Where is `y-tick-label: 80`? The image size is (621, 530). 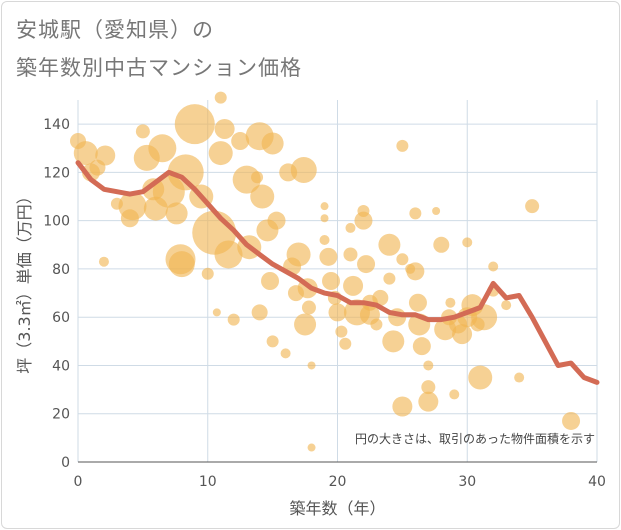
y-tick-label: 80 is located at coordinates (61, 270).